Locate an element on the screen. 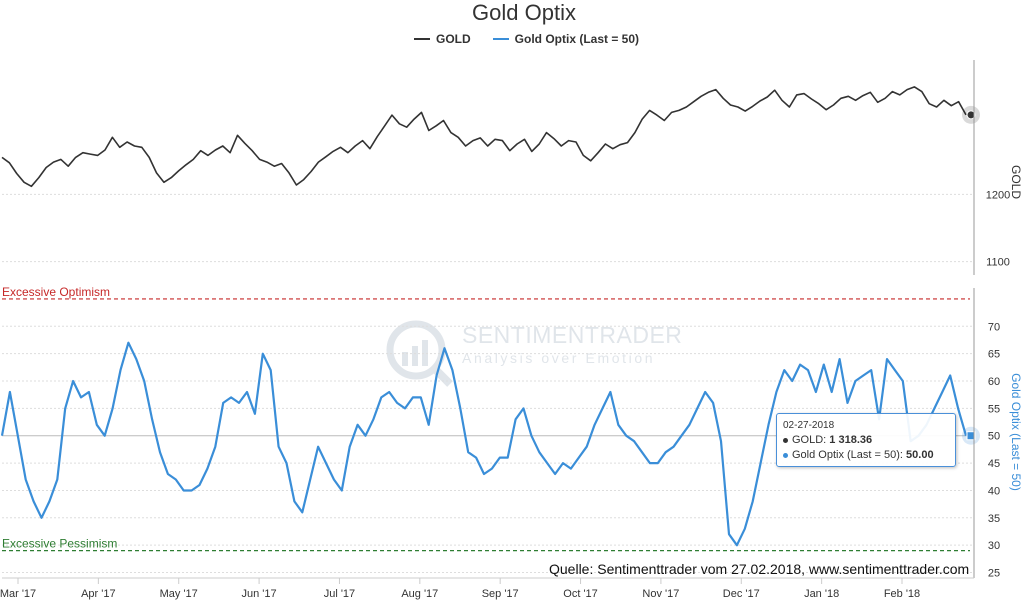 The width and height of the screenshot is (1024, 601). tooltip-gold-value: 1 318.36 is located at coordinates (851, 440).